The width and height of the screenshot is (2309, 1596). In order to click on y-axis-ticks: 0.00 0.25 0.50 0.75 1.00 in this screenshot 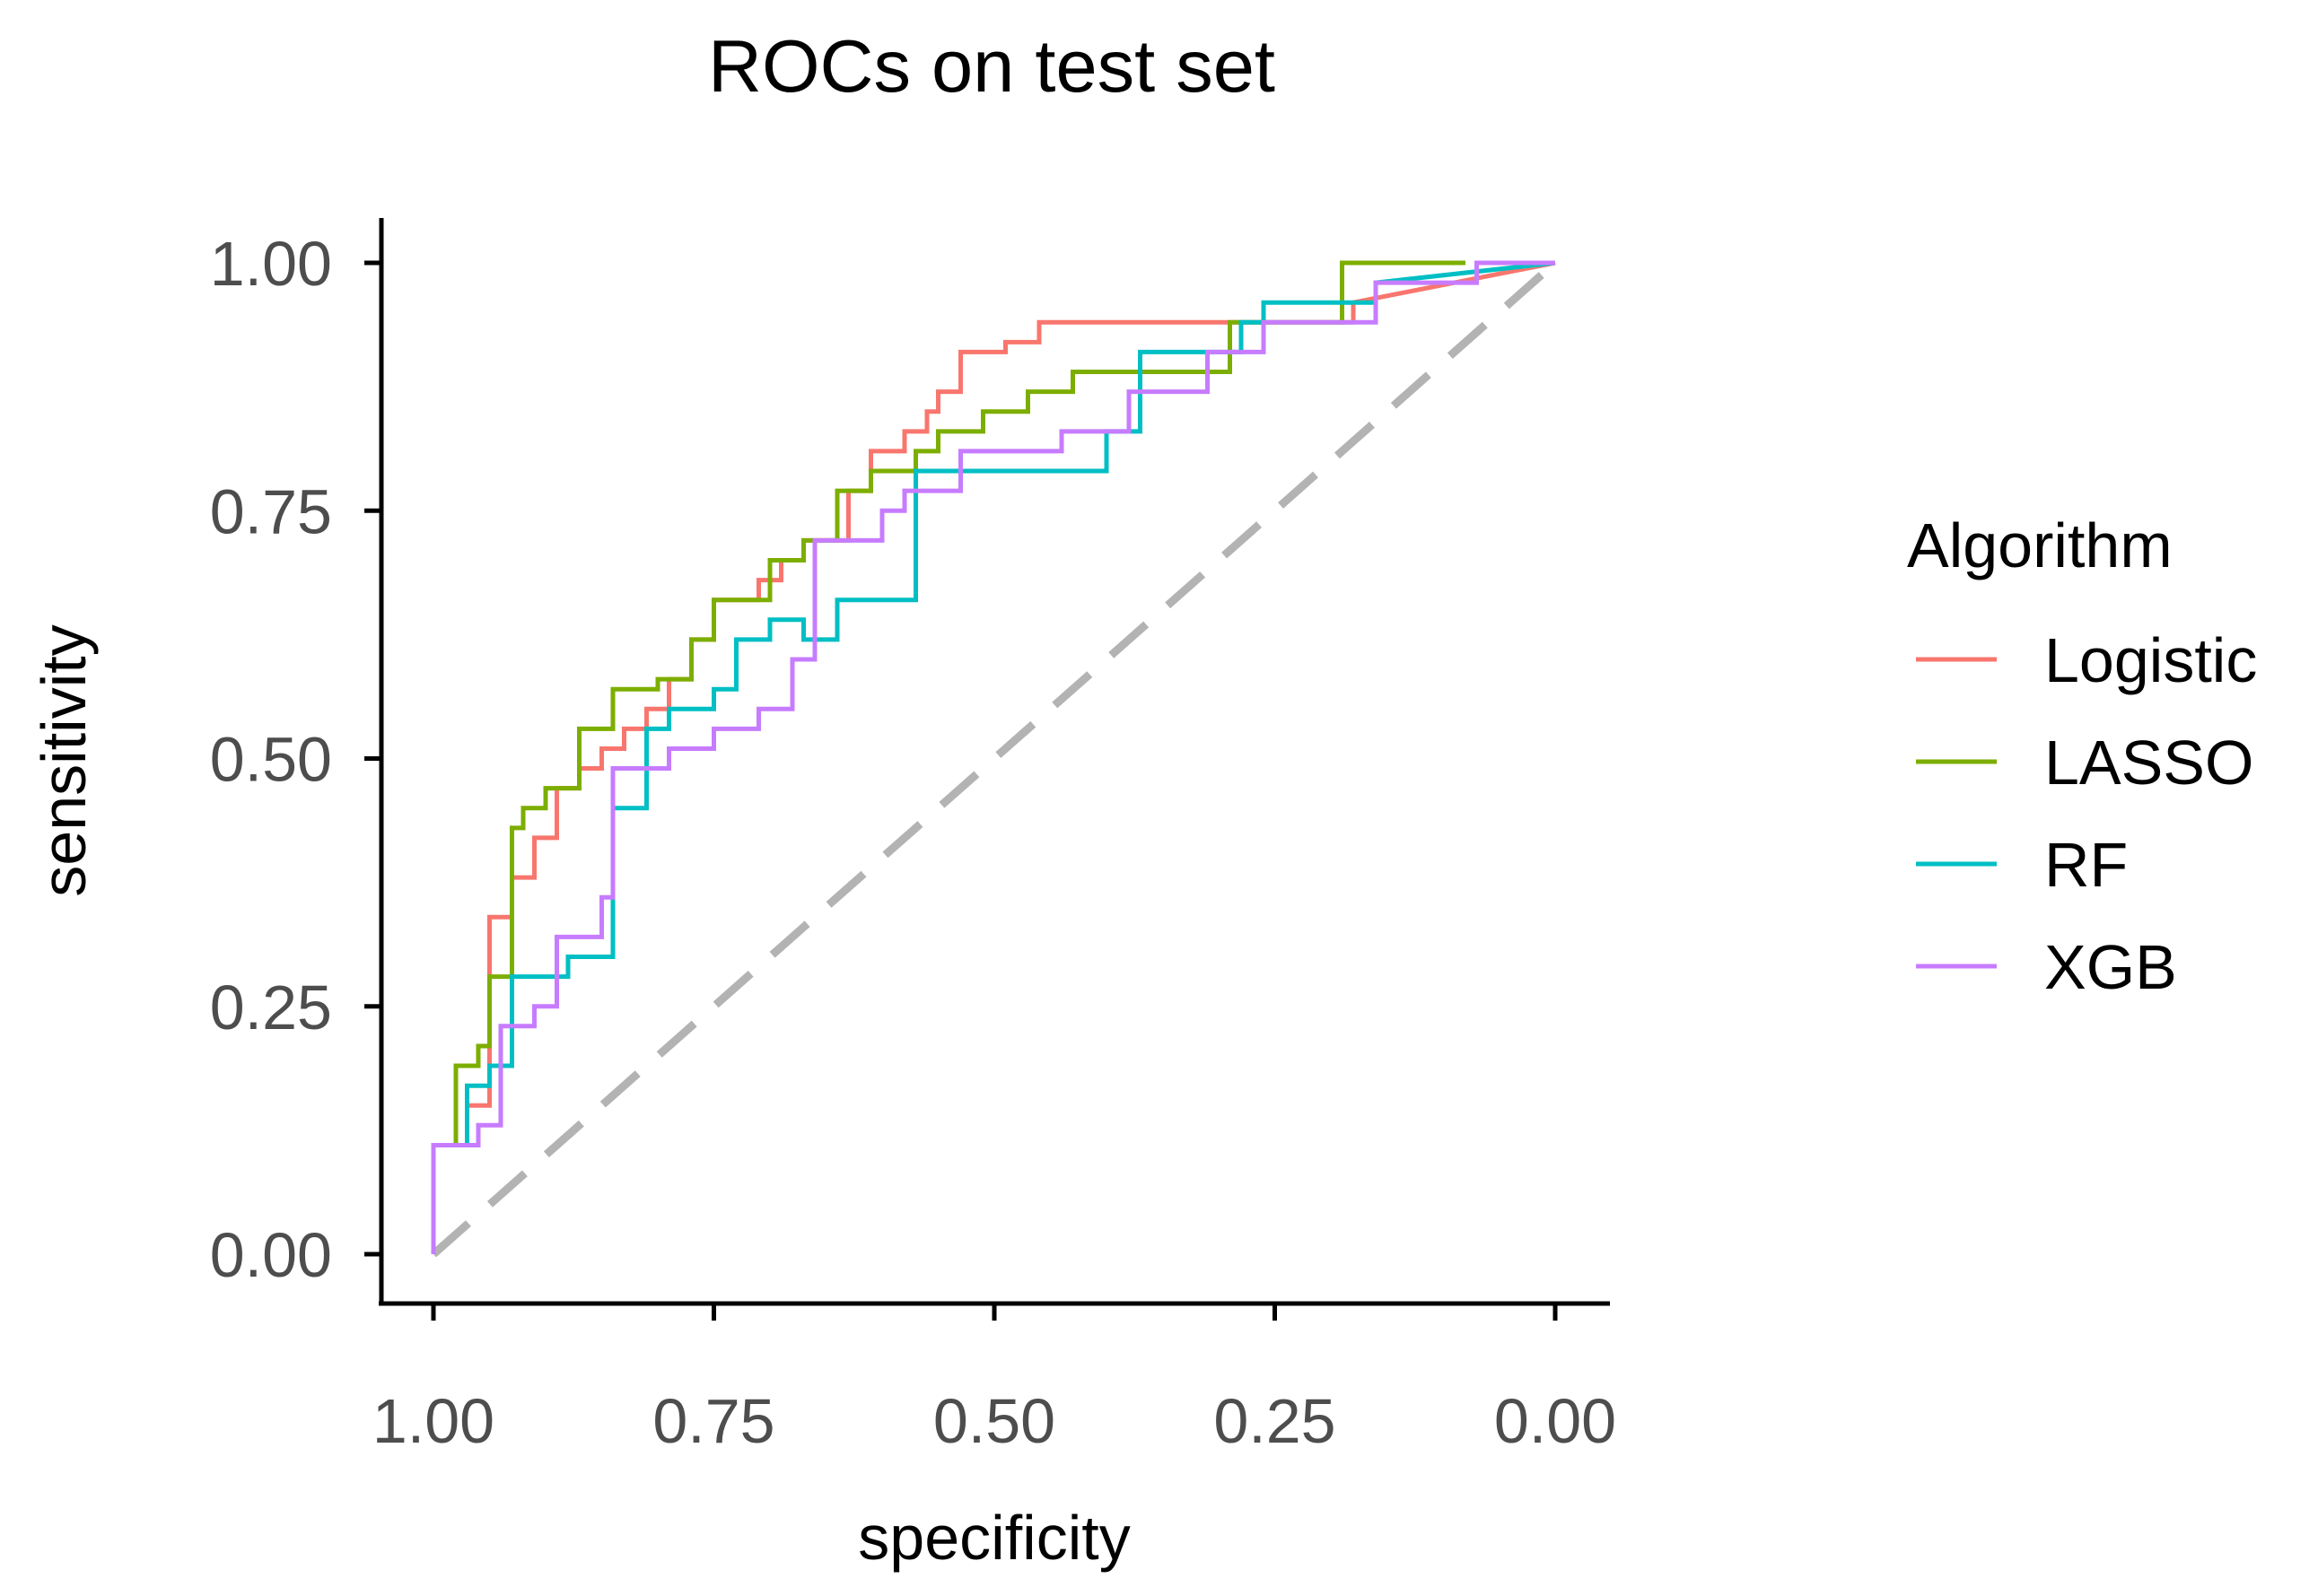, I will do `click(295, 759)`.